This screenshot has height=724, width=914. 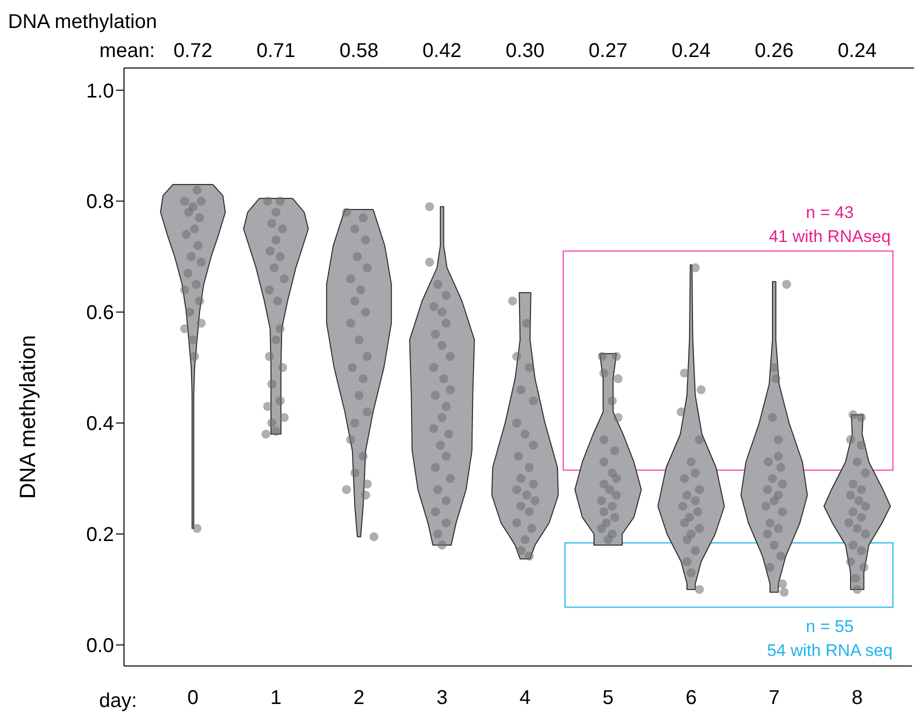 What do you see at coordinates (100, 535) in the screenshot?
I see `y-tick-label: 0.2` at bounding box center [100, 535].